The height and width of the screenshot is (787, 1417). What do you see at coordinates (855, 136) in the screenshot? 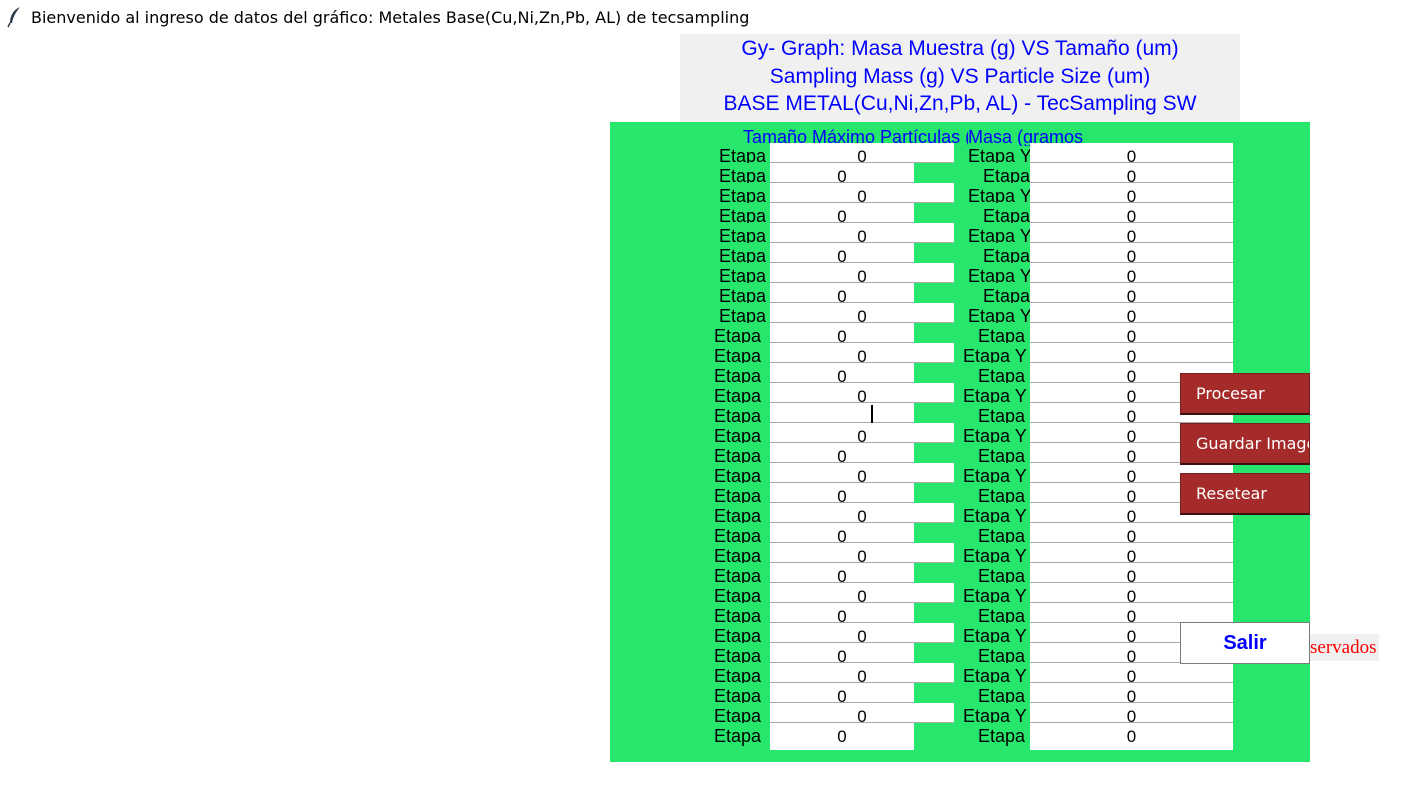
I see `particle-size-column-header: Tamaño Máximo Partículas (micro` at bounding box center [855, 136].